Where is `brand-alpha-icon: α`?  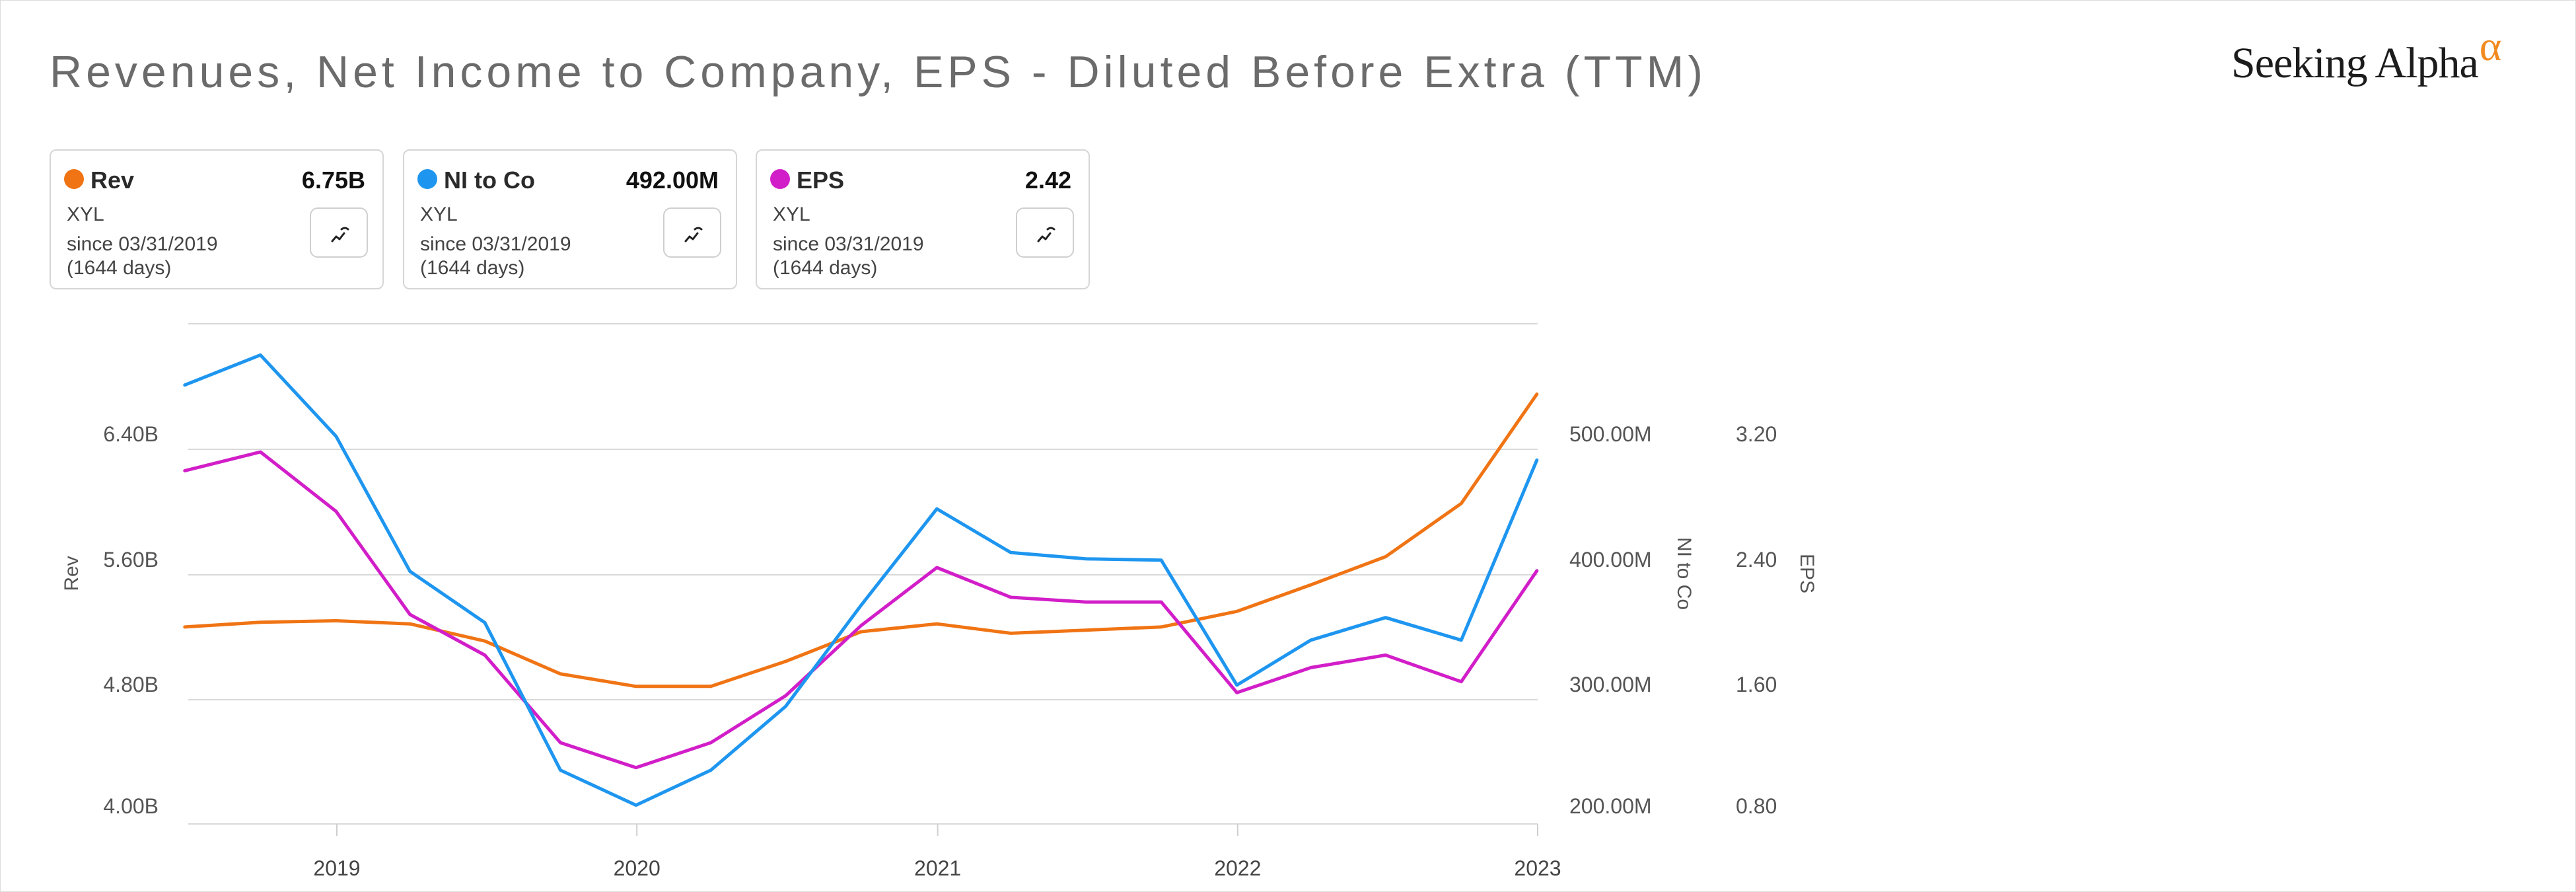
brand-alpha-icon: α is located at coordinates (2490, 46).